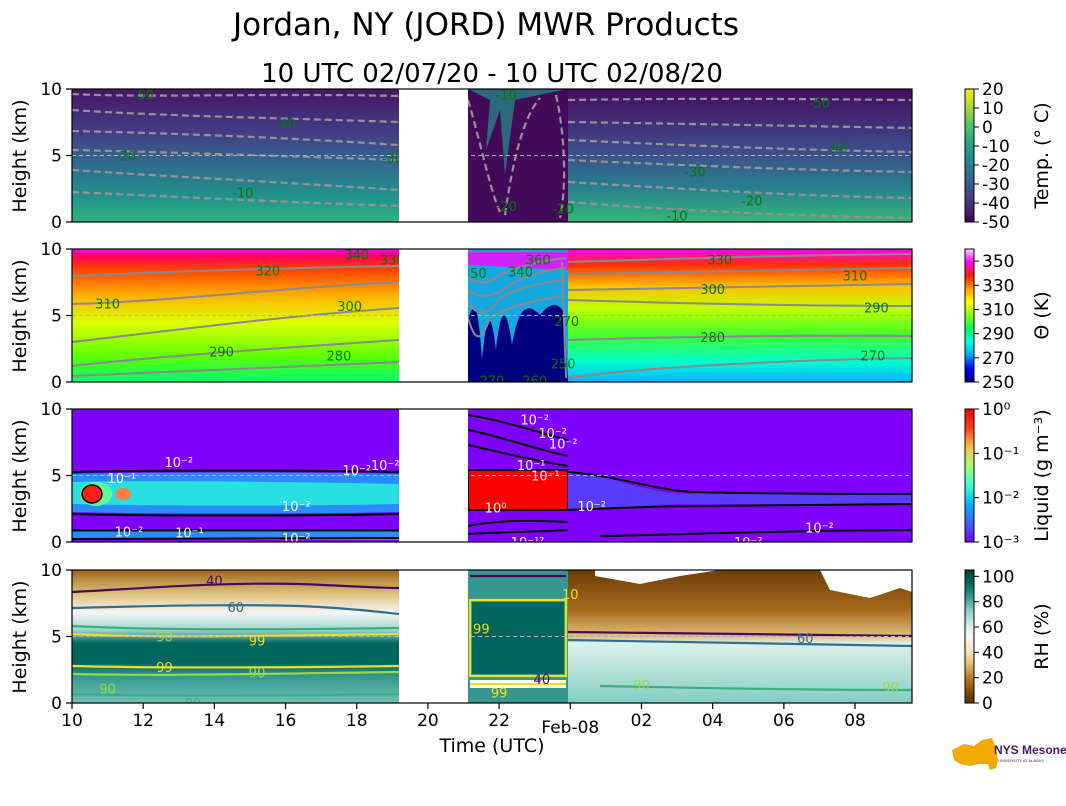 This screenshot has width=1066, height=806. What do you see at coordinates (496, 508) in the screenshot?
I see `contour-label: 10⁰` at bounding box center [496, 508].